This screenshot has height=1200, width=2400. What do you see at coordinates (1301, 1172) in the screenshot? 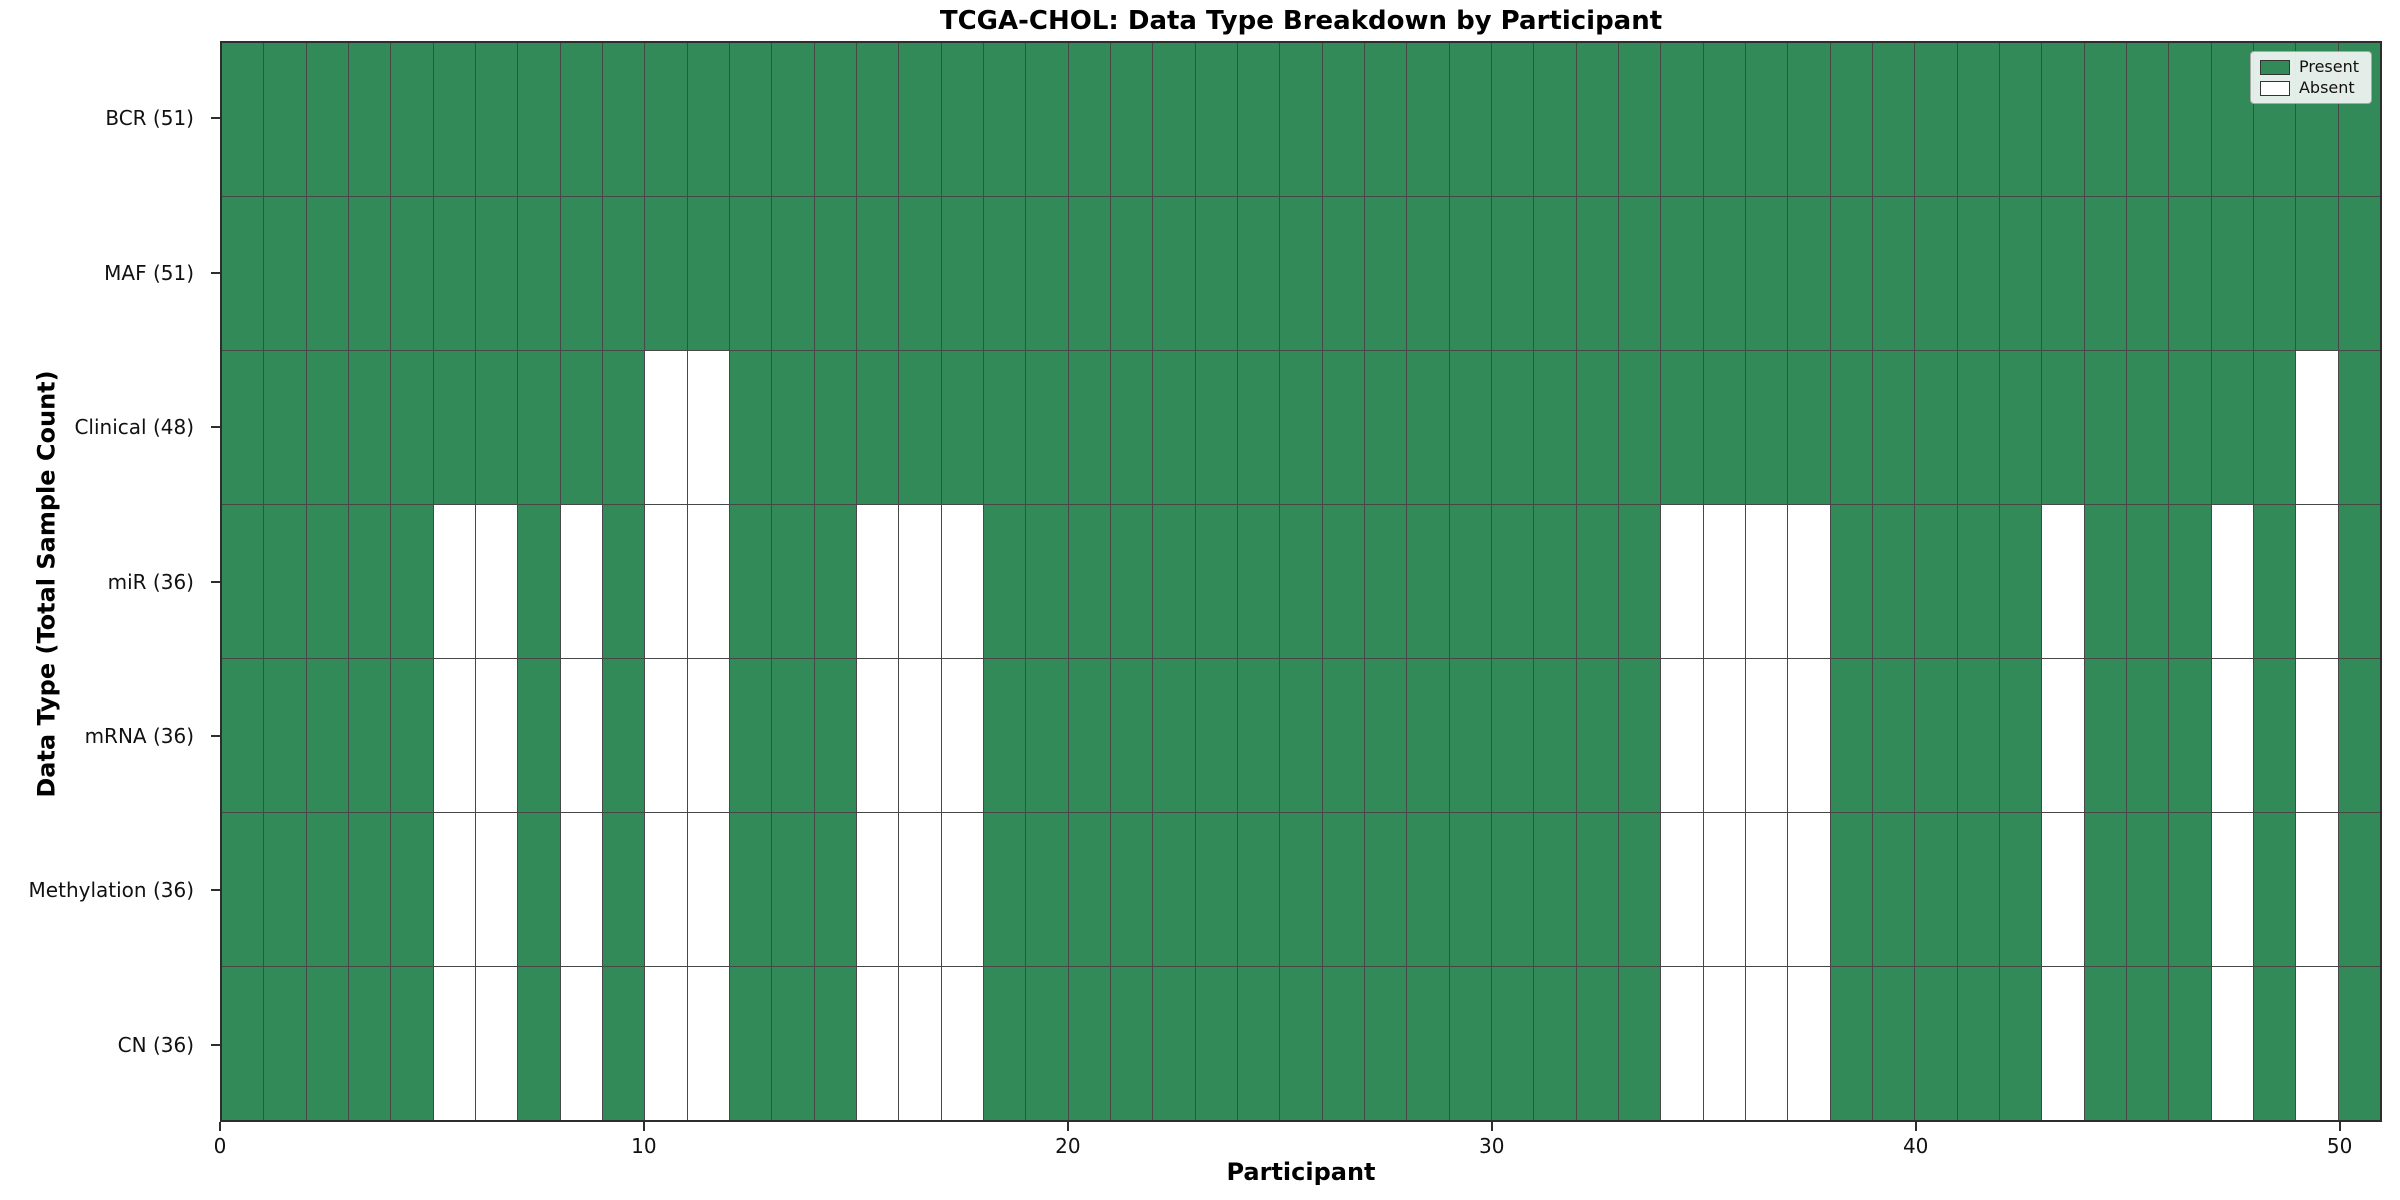
I see `x-axis-label: Participant` at bounding box center [1301, 1172].